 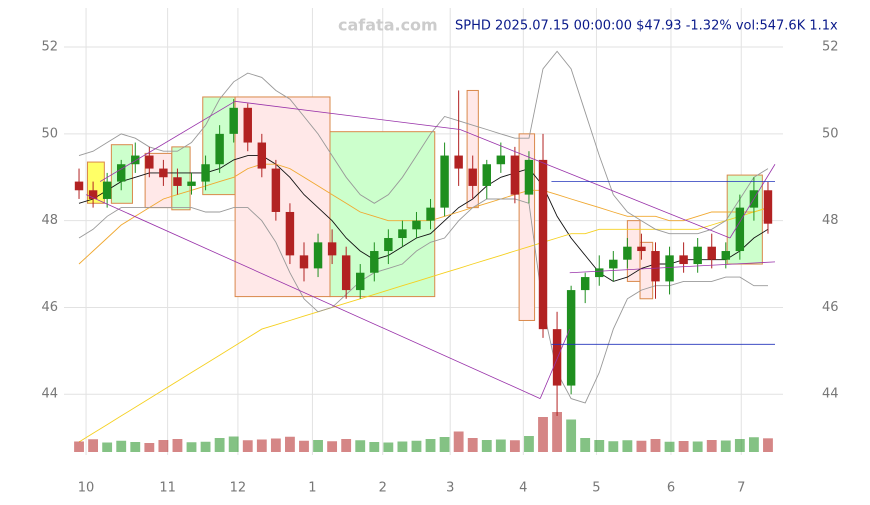 What do you see at coordinates (830, 394) in the screenshot?
I see `y-tick-label-right: 44` at bounding box center [830, 394].